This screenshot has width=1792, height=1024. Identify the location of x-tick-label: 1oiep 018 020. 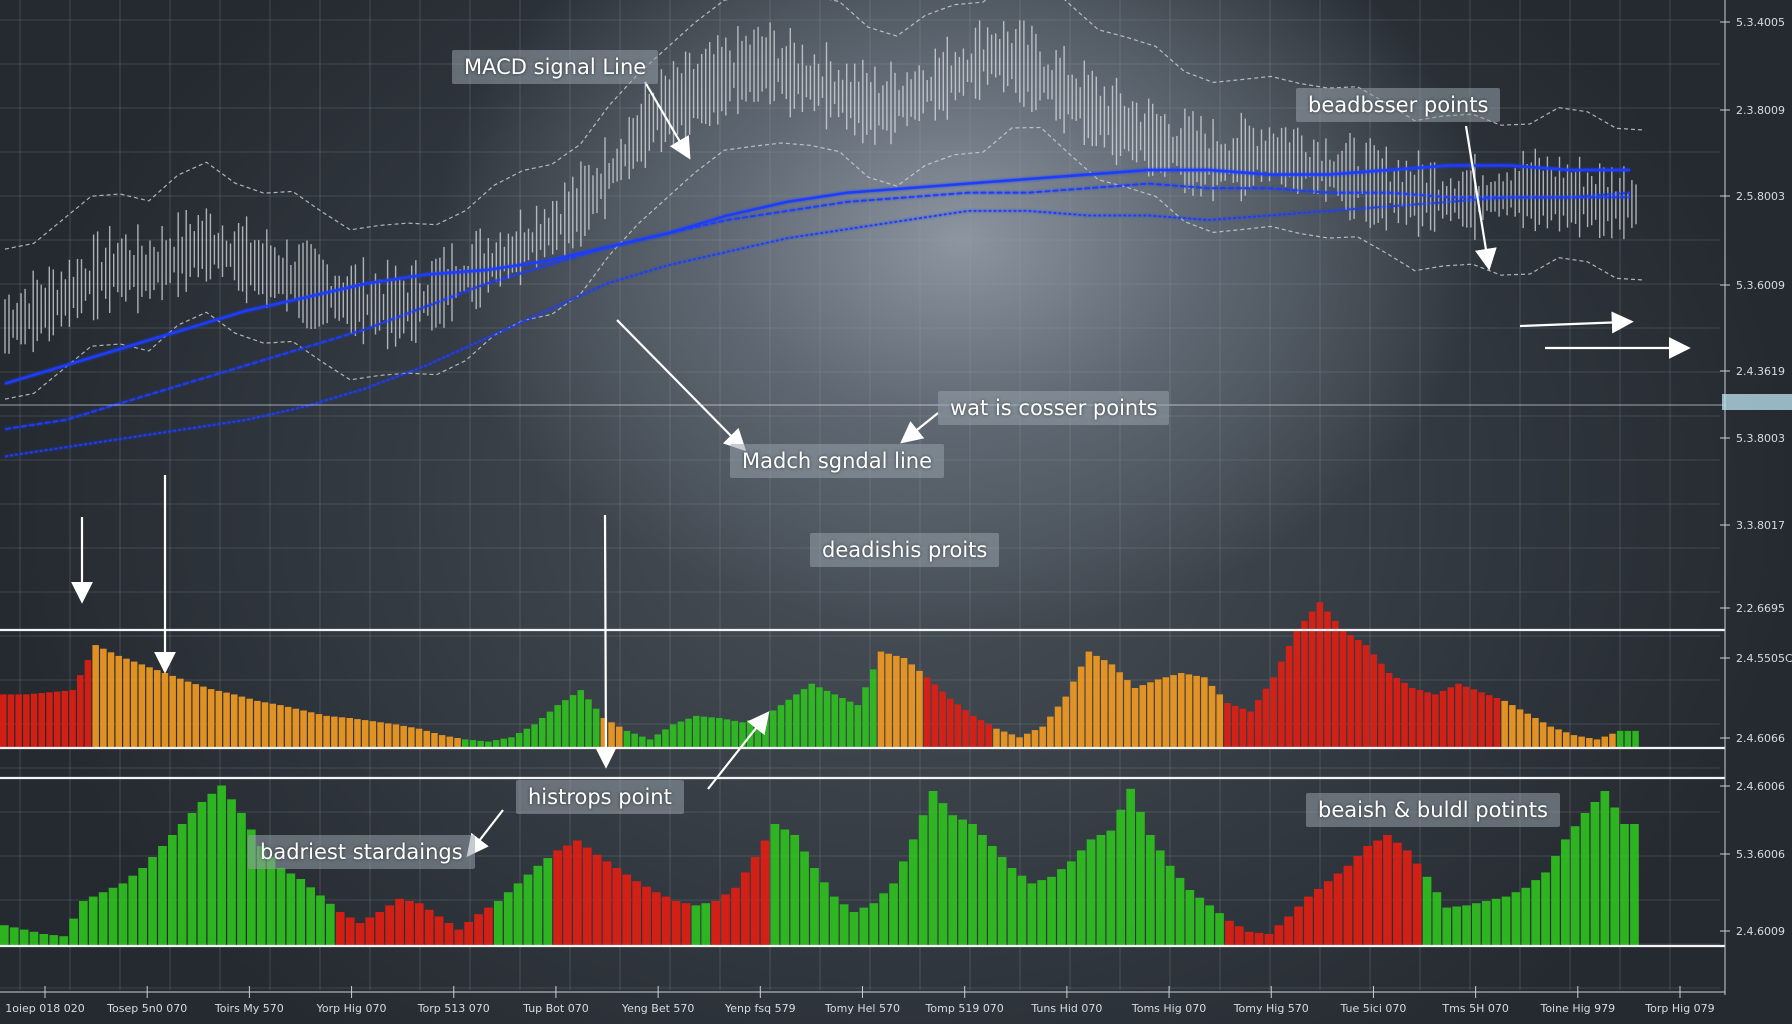
(45, 1008).